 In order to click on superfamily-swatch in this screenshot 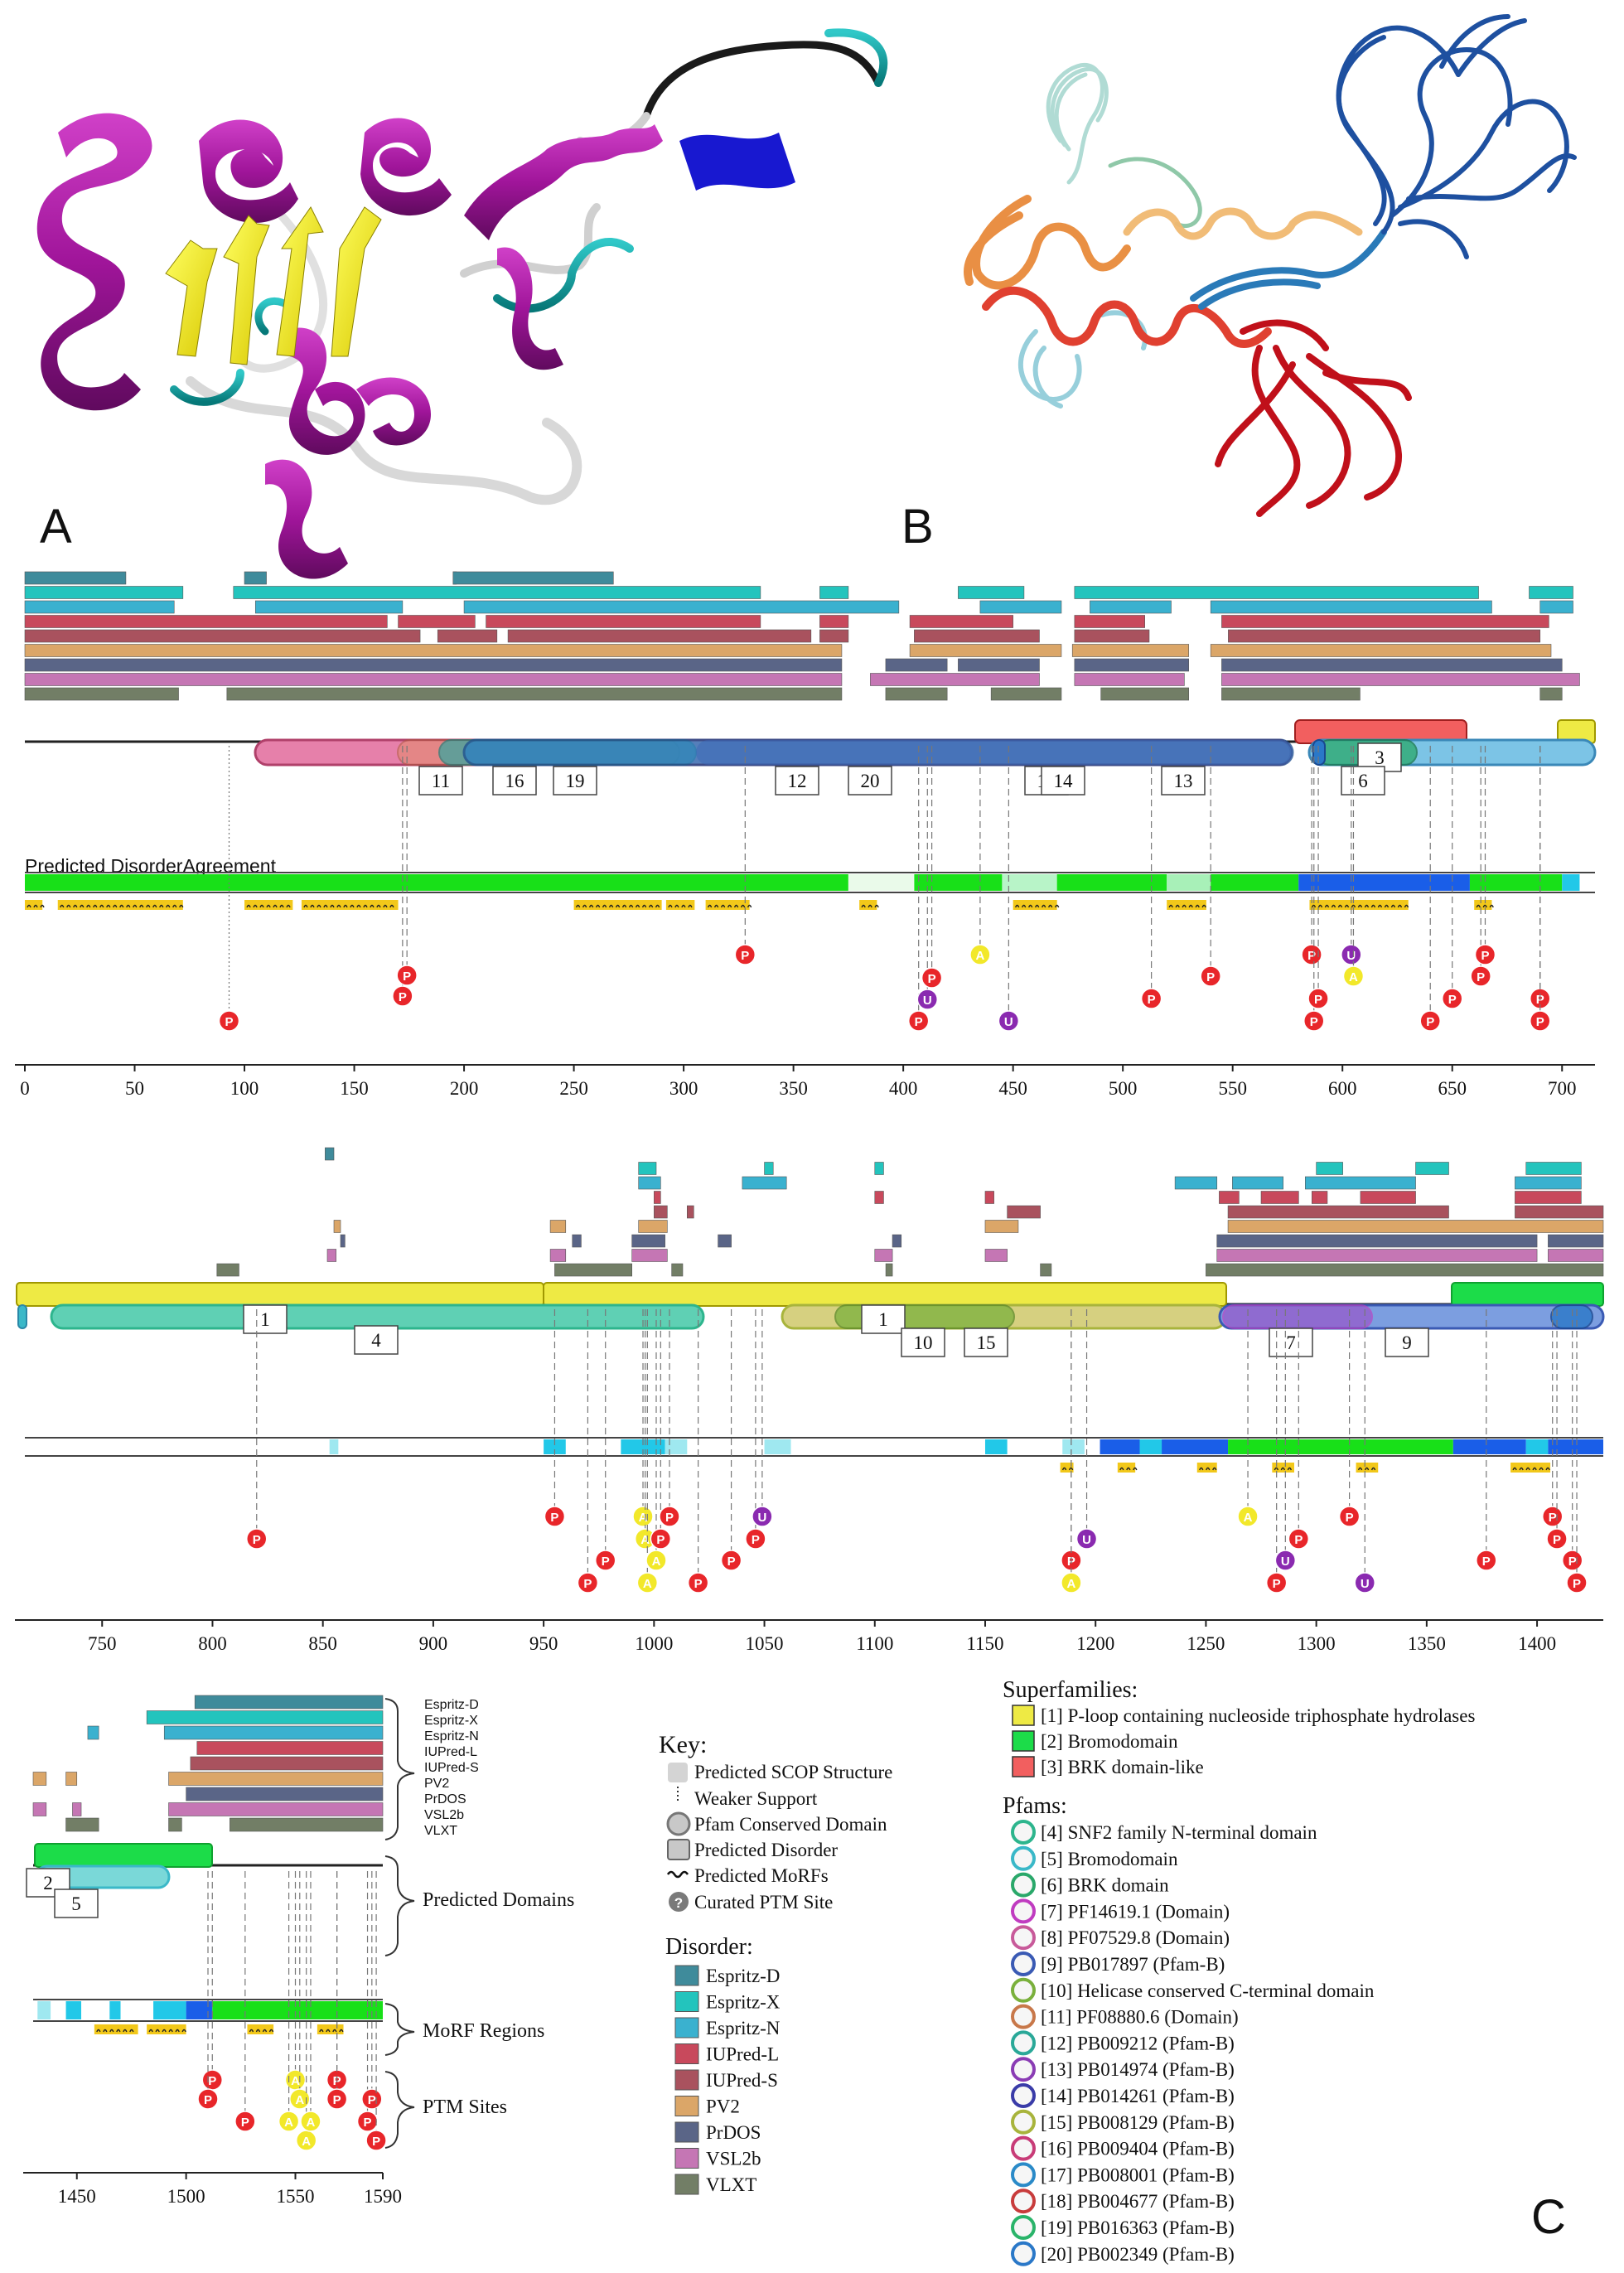, I will do `click(1023, 1741)`.